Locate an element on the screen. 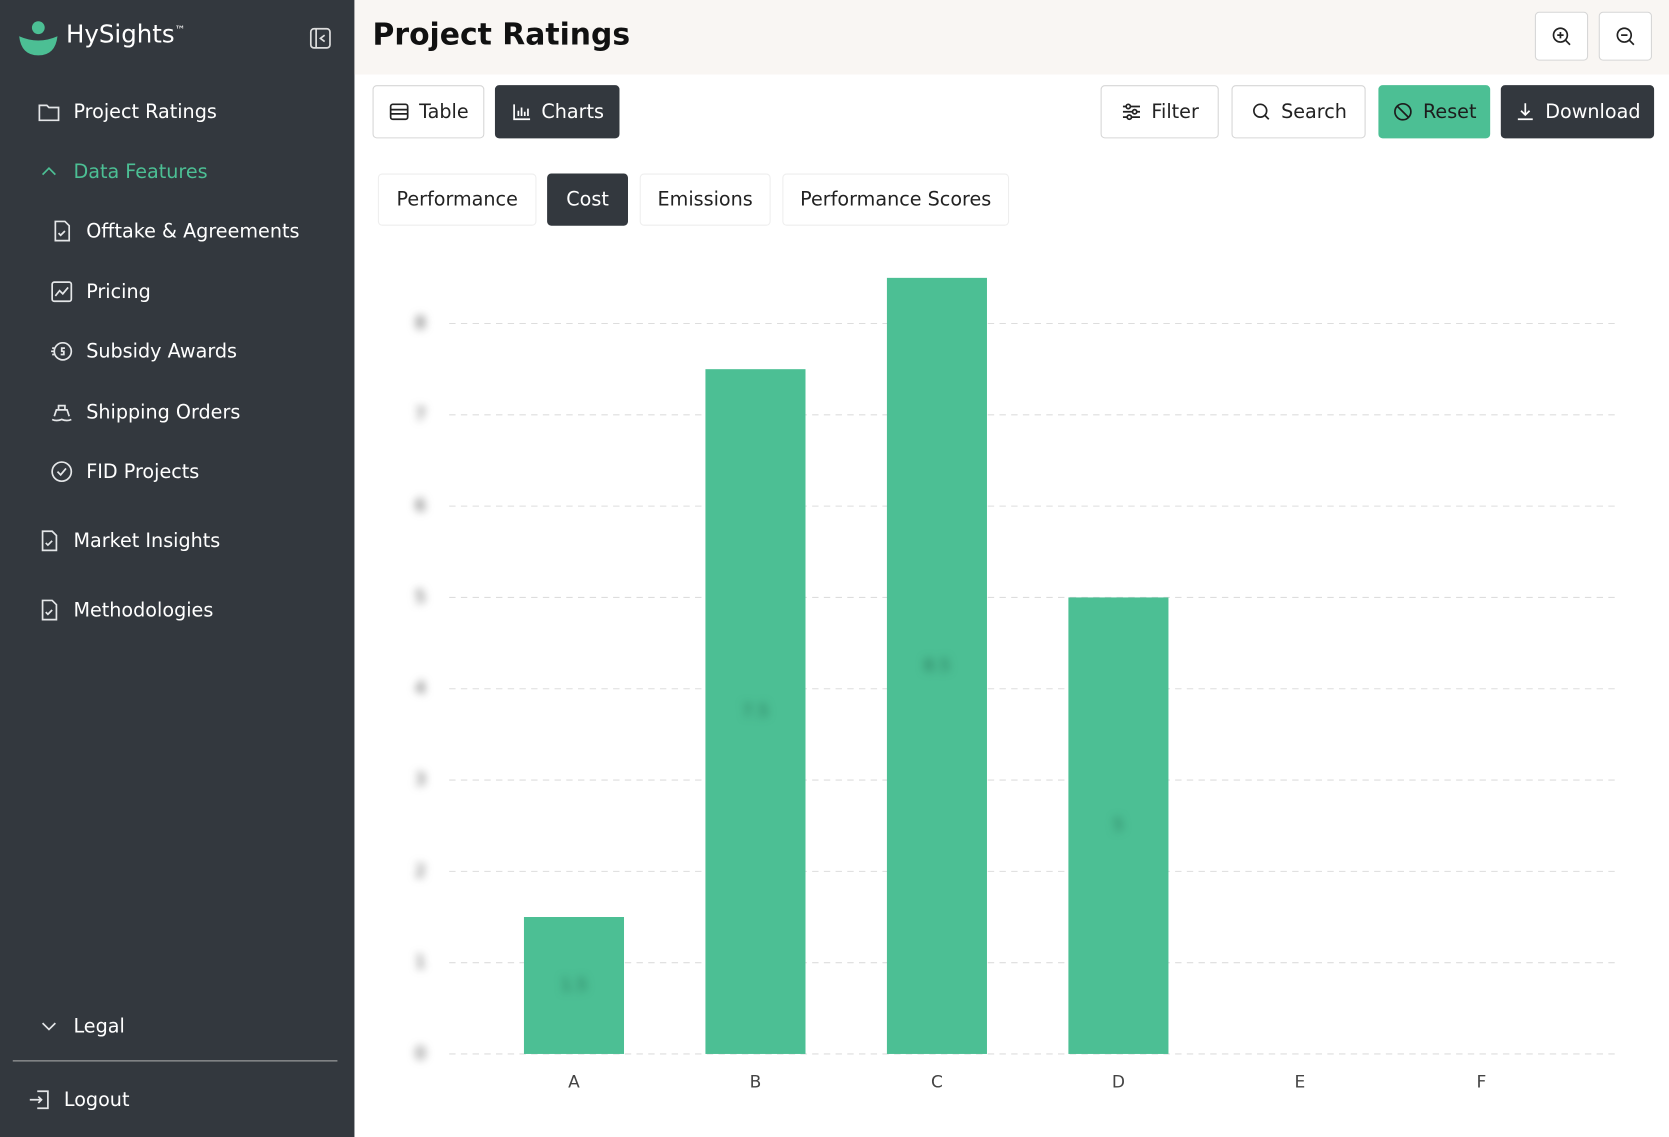 This screenshot has width=1669, height=1137. tab-label: Emissions is located at coordinates (705, 199).